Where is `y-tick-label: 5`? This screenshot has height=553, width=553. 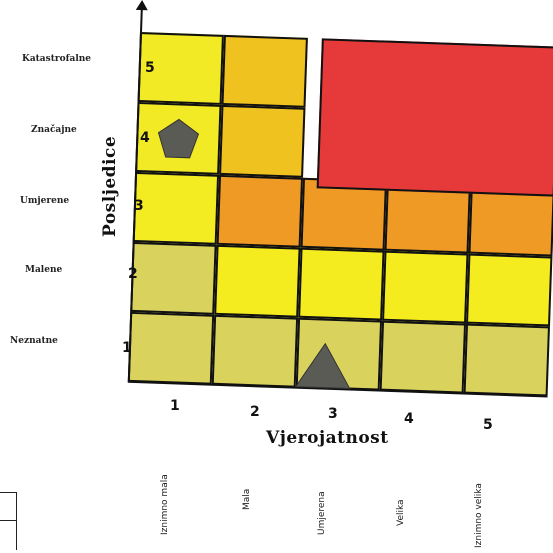
y-tick-label: 5 is located at coordinates (150, 68).